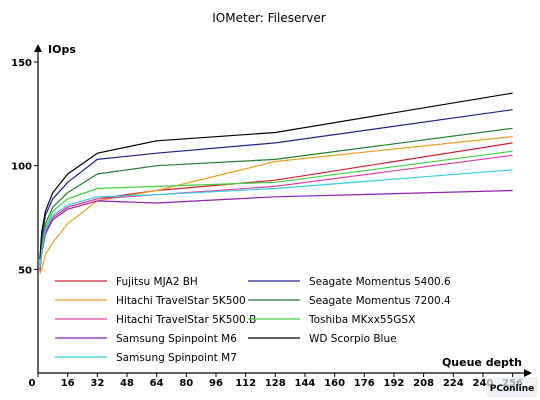  Describe the element at coordinates (176, 358) in the screenshot. I see `legend-label: Samsung Spinpoint M7` at that location.